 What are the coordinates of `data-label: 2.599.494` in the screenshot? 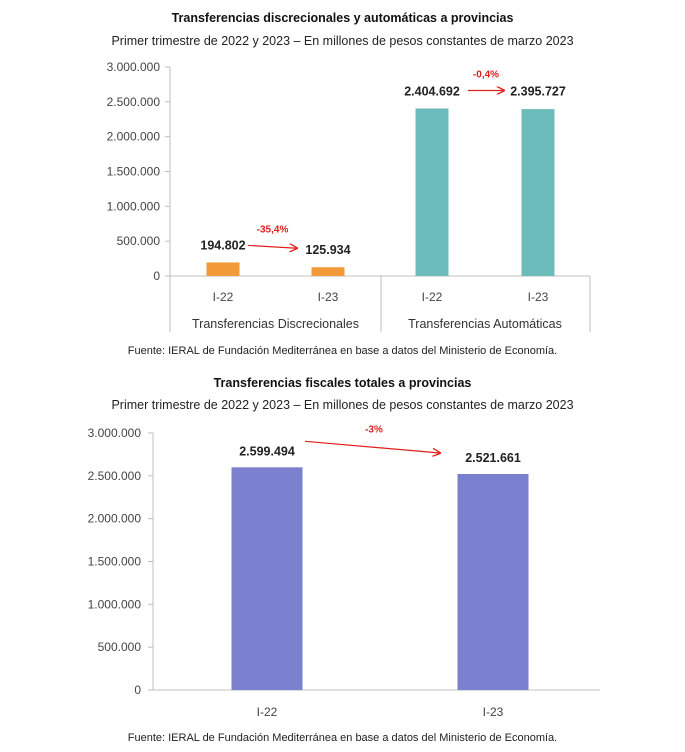 It's located at (267, 451).